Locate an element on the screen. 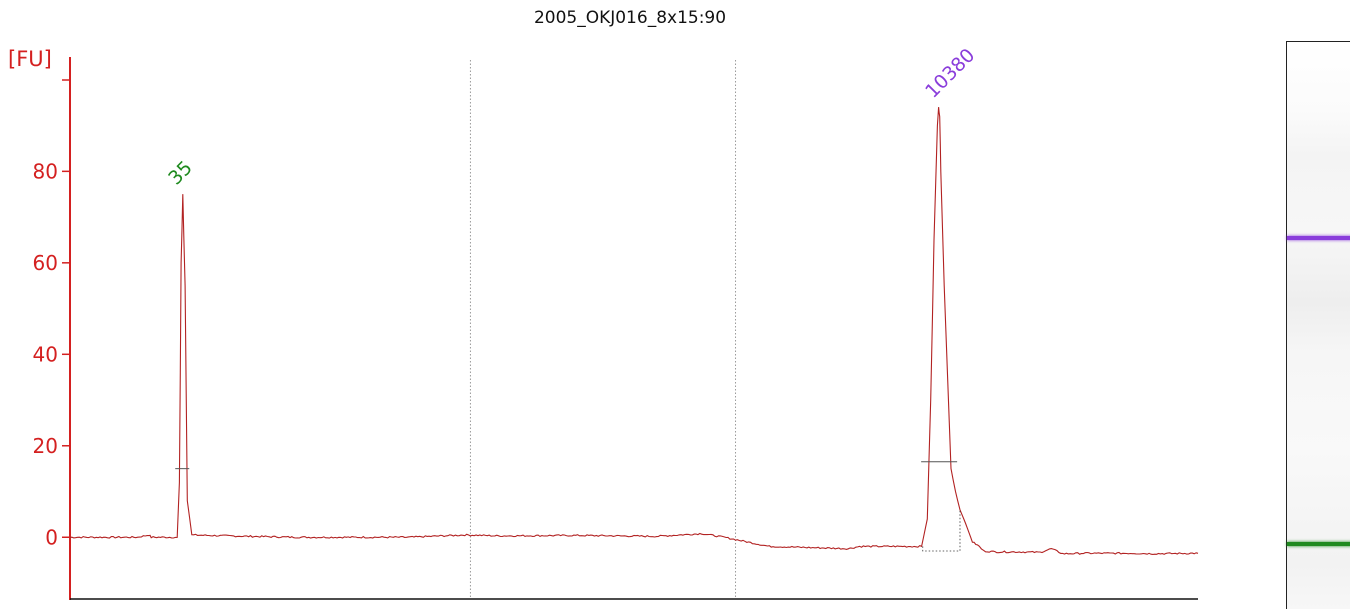 The height and width of the screenshot is (610, 1350). y-tick-label: 60 is located at coordinates (45, 263).